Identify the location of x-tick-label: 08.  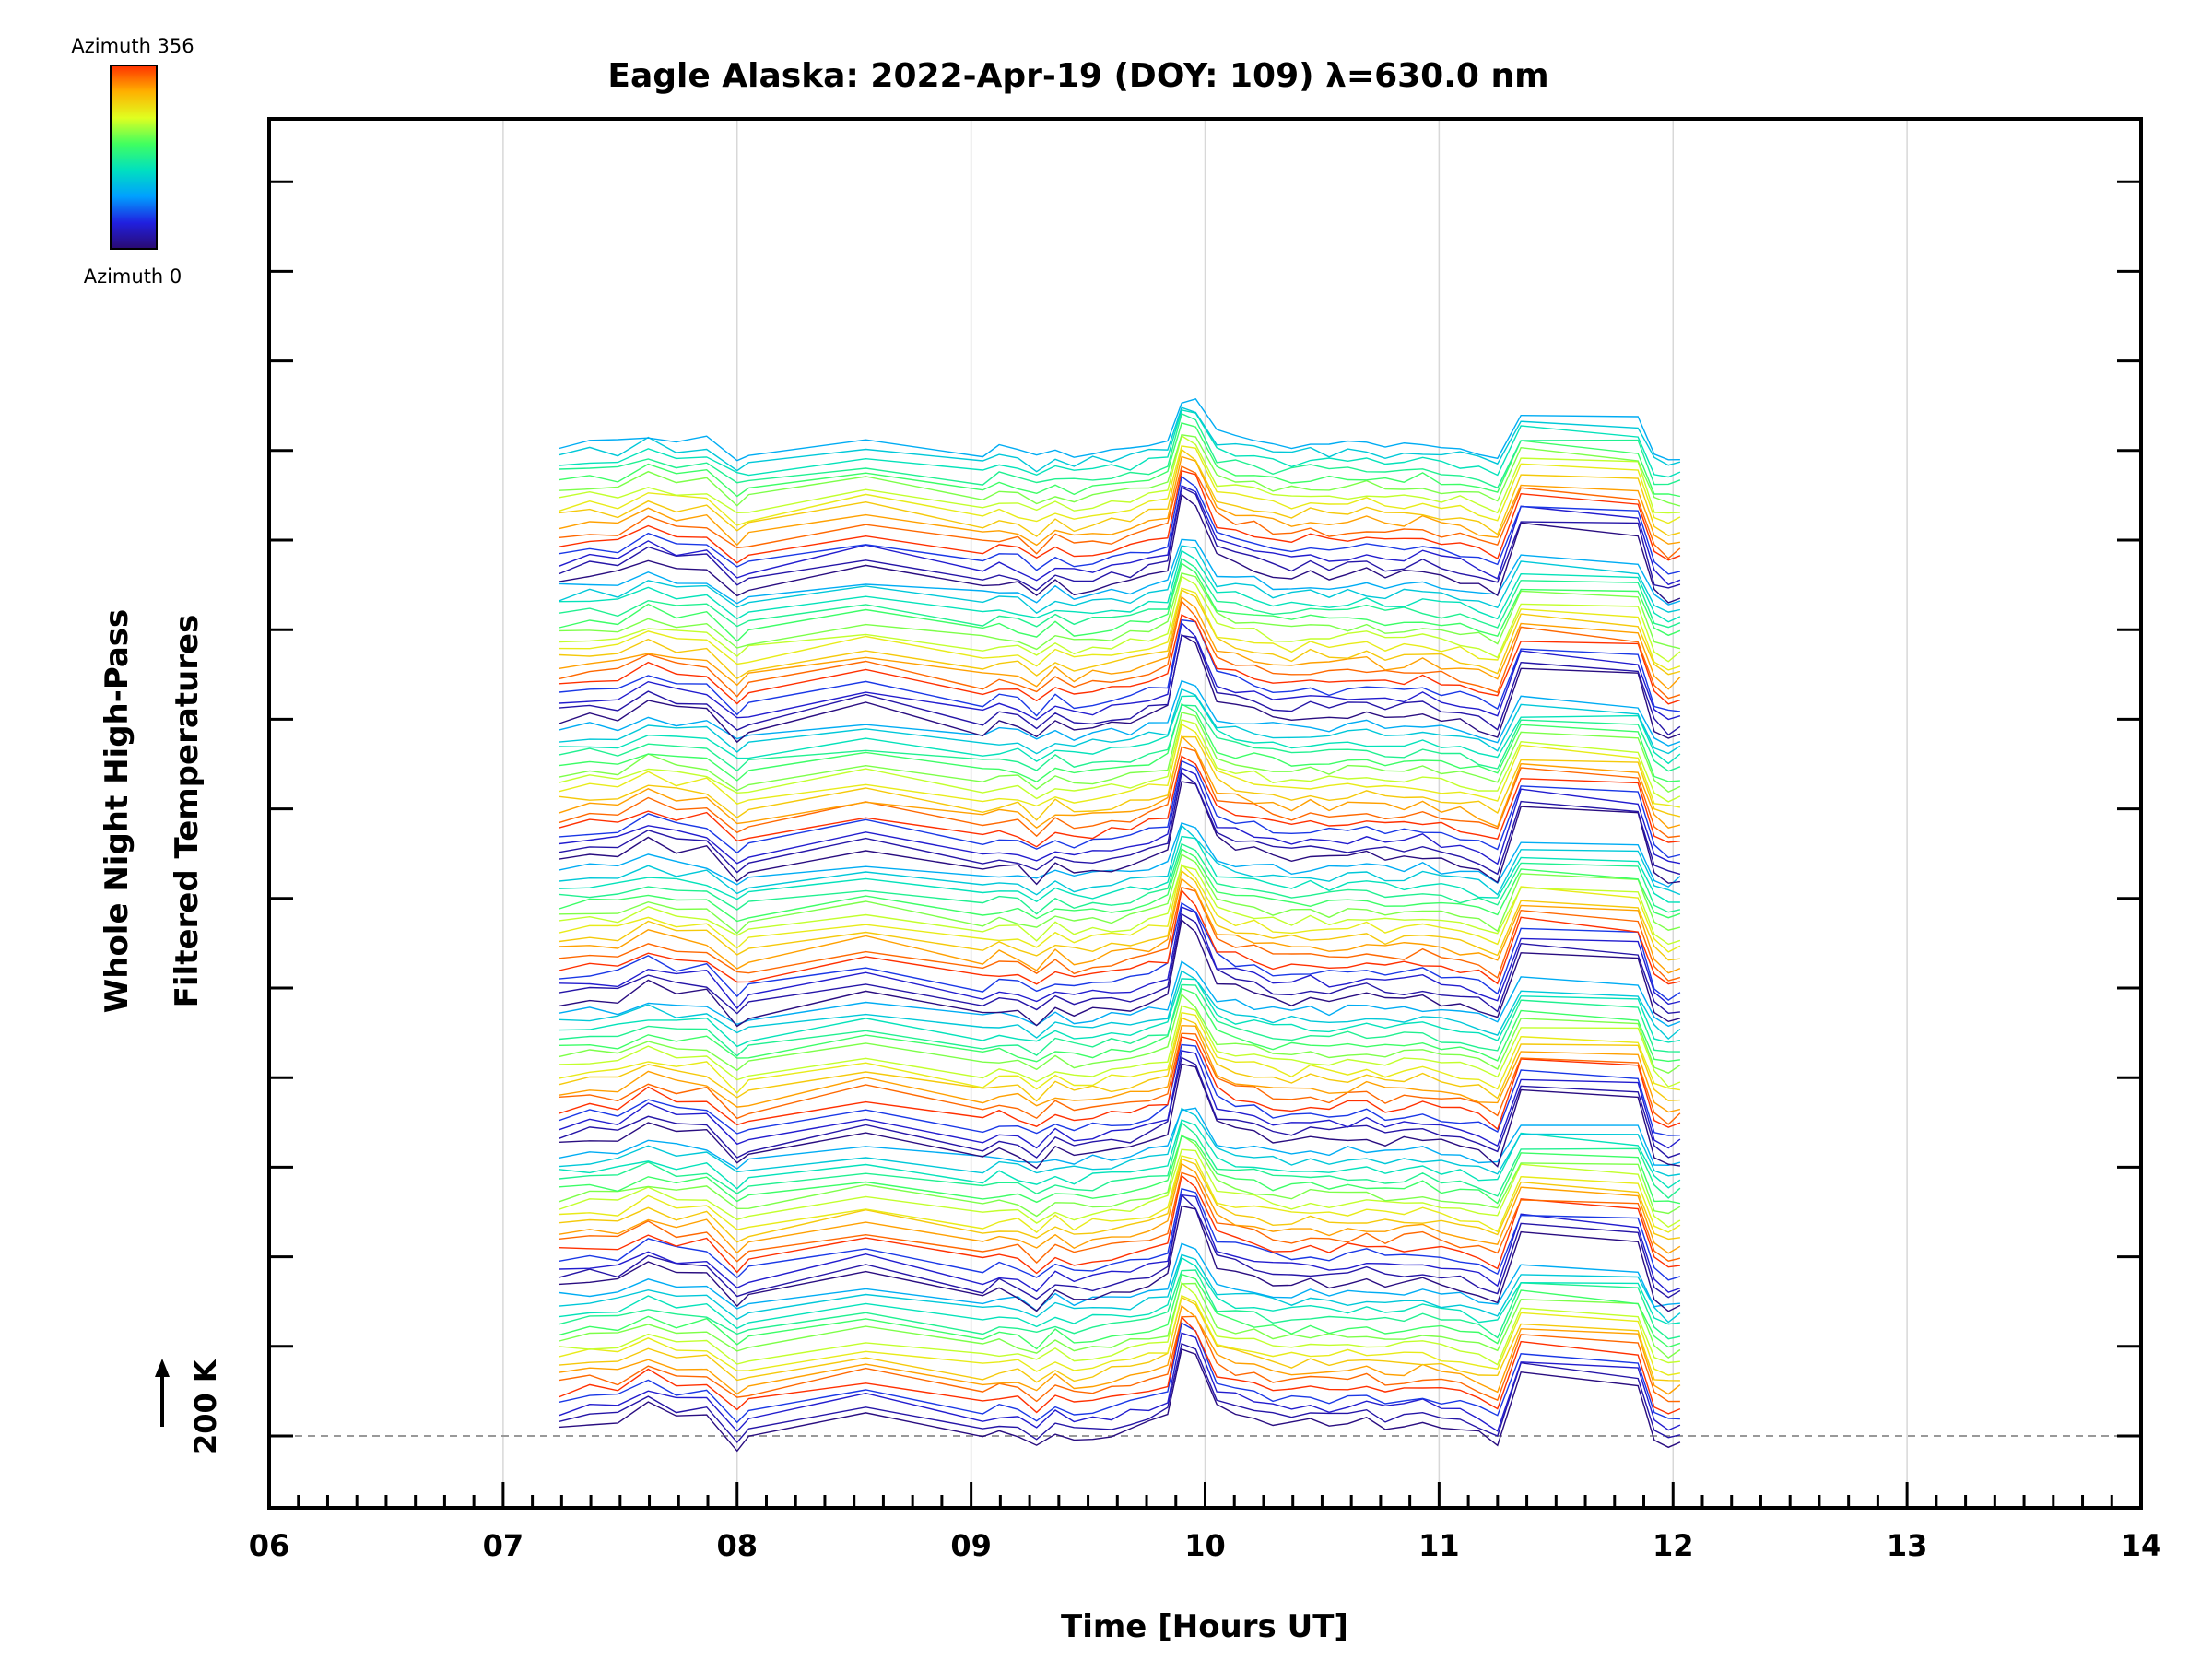
(737, 1545).